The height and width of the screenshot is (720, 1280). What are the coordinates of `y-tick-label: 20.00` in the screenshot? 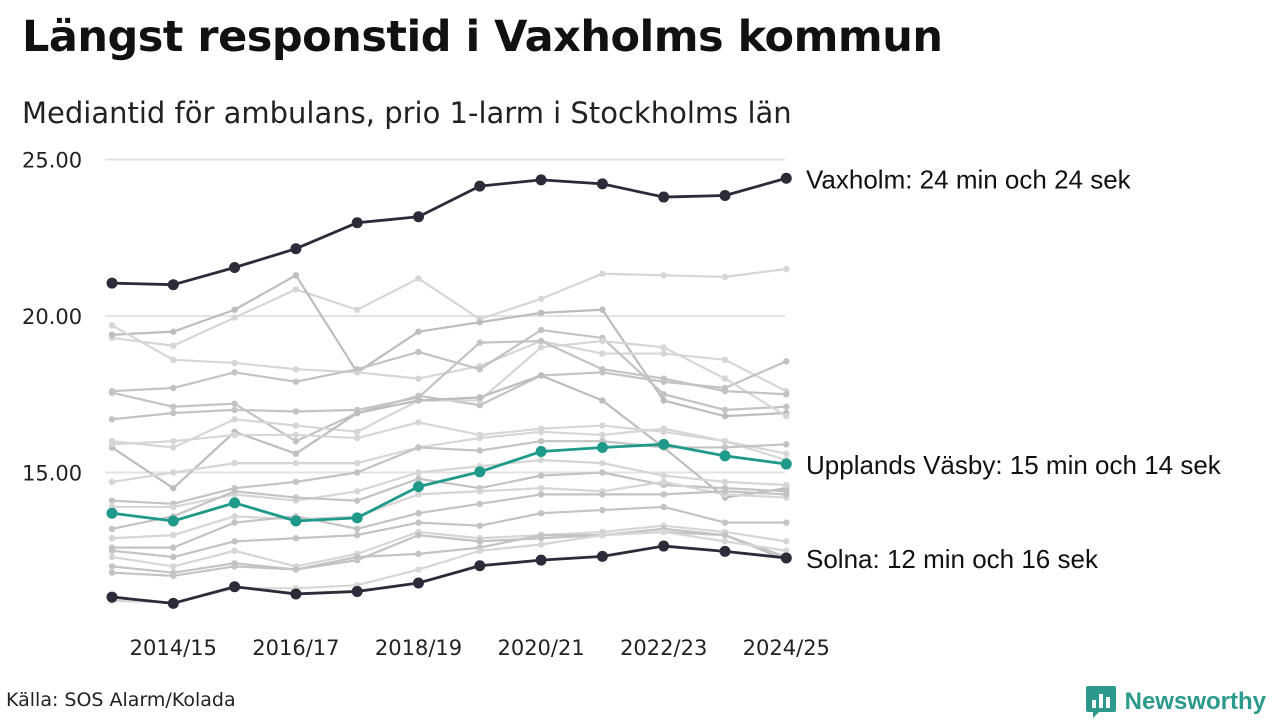 It's located at (52, 317).